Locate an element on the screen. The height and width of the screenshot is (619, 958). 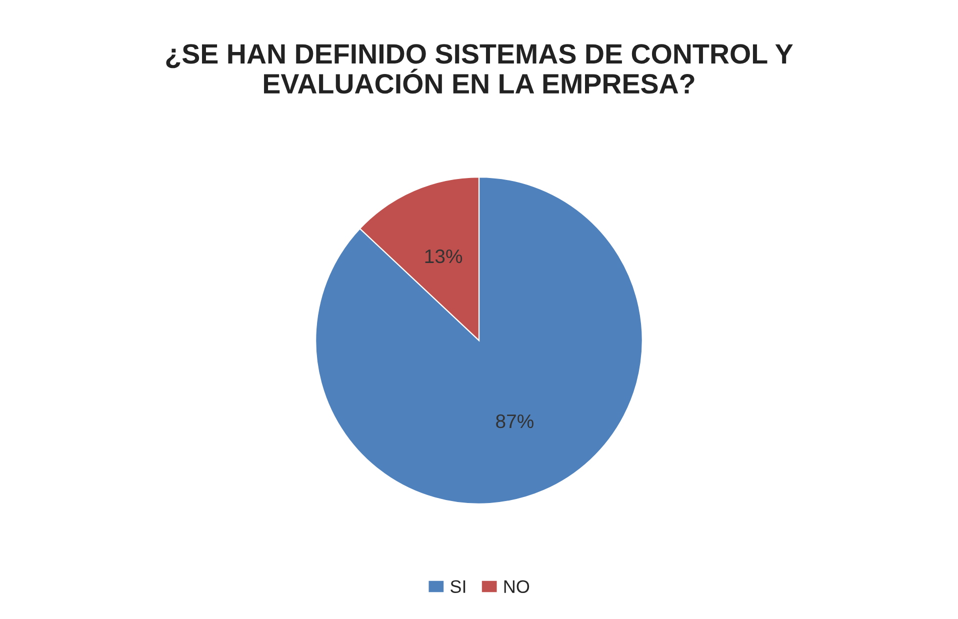
legend-label: SI is located at coordinates (458, 586).